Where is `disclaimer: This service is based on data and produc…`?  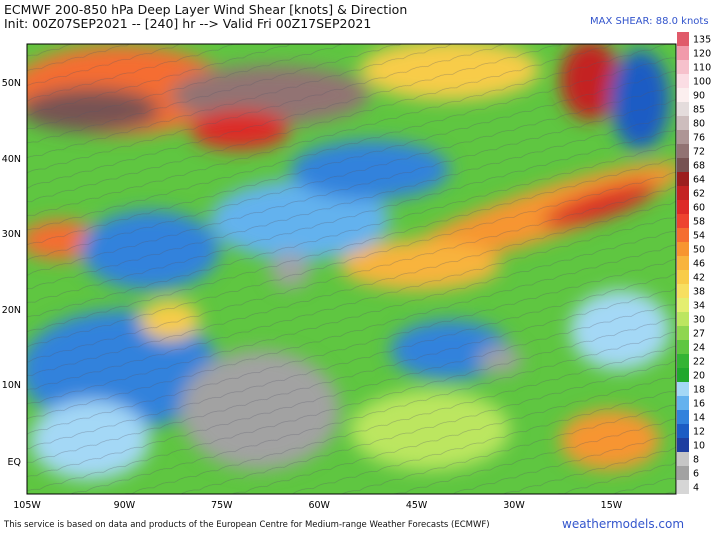
disclaimer: This service is based on data and produc… is located at coordinates (247, 525).